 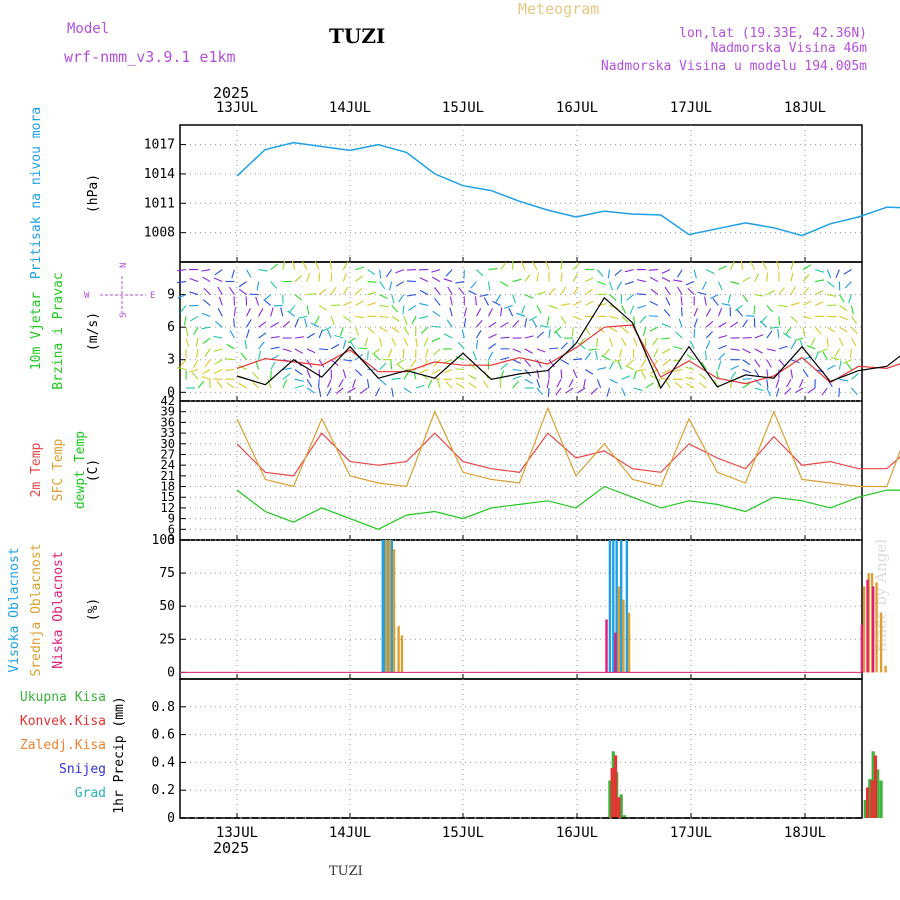 What do you see at coordinates (168, 508) in the screenshot?
I see `y-tick-label: 12` at bounding box center [168, 508].